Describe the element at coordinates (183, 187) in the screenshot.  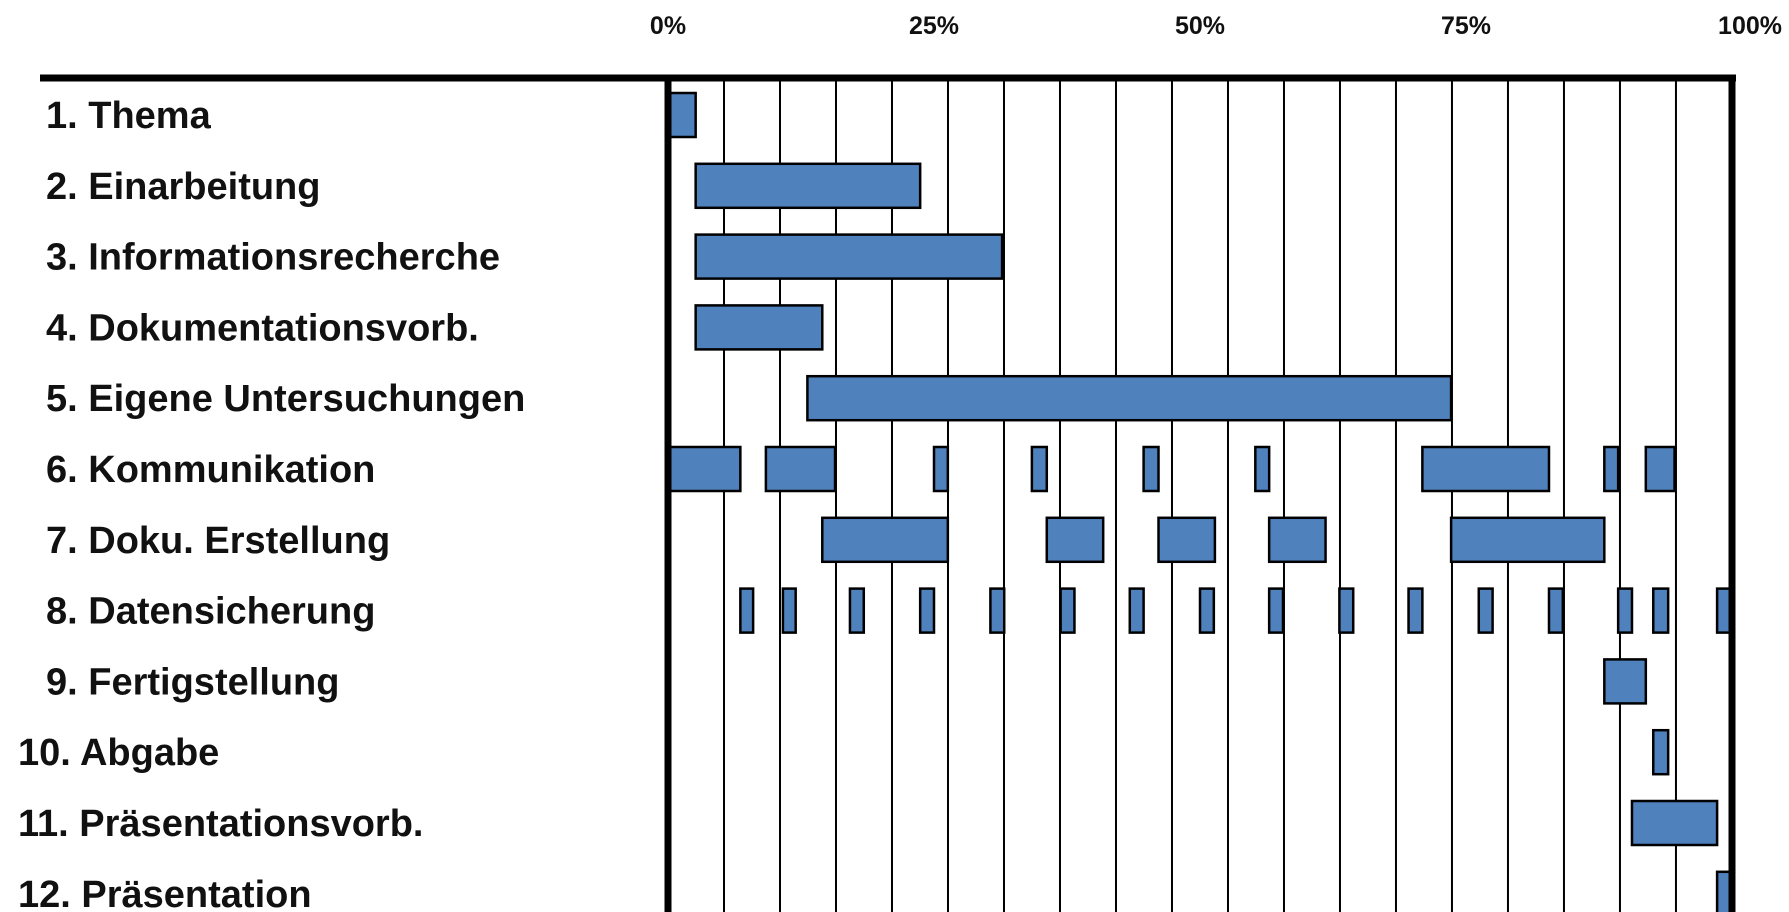
I see `task-label-2: 2. Einarbeitung` at that location.